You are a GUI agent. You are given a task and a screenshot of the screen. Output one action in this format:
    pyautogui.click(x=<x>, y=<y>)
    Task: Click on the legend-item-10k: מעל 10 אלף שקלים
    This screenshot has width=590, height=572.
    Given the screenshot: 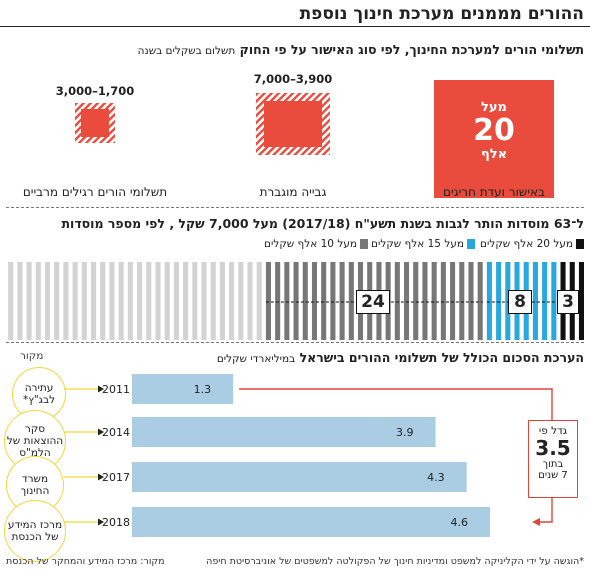 What is the action you would take?
    pyautogui.click(x=316, y=244)
    